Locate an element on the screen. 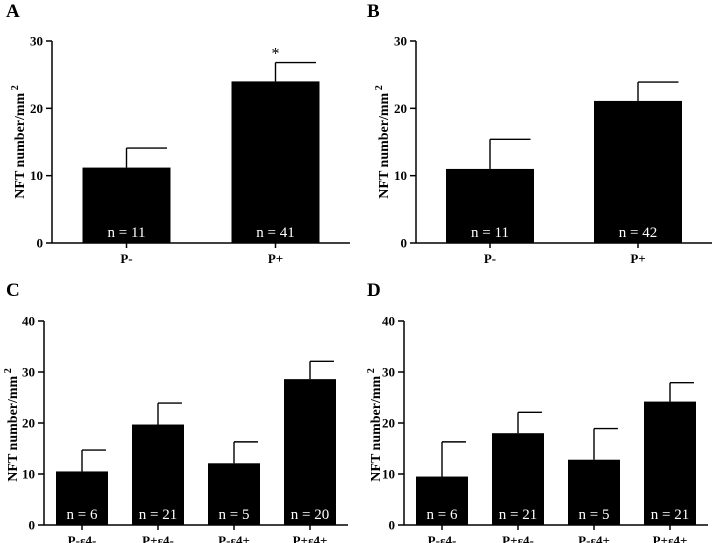 This screenshot has height=543, width=720. panel-letter: D is located at coordinates (374, 290).